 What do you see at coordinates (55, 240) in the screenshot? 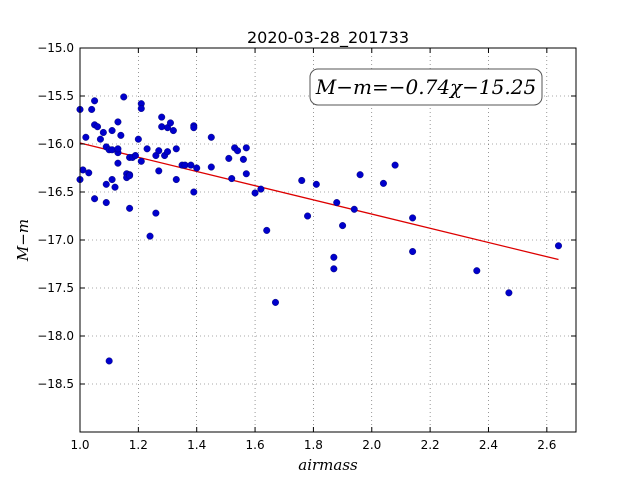
I see `y-tick-label: −17.0` at bounding box center [55, 240].